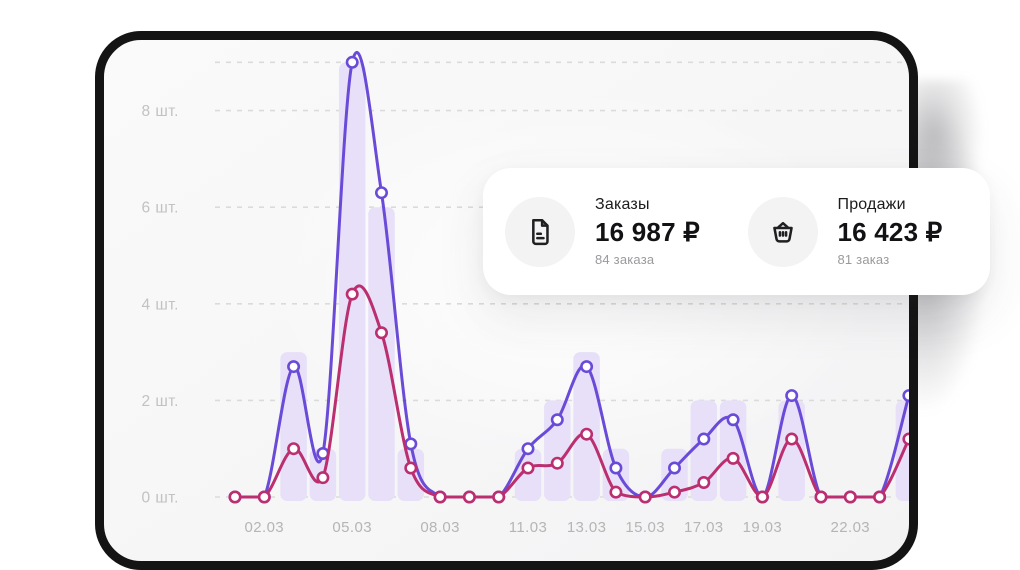 Image resolution: width=1020 pixels, height=570 pixels. What do you see at coordinates (851, 527) in the screenshot?
I see `x-axis-tick-label: 22.03` at bounding box center [851, 527].